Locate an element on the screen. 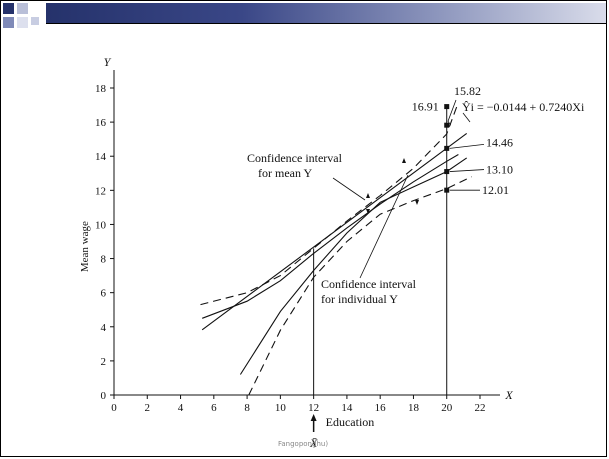 This screenshot has height=459, width=609. leader-13.10 is located at coordinates (467, 170).